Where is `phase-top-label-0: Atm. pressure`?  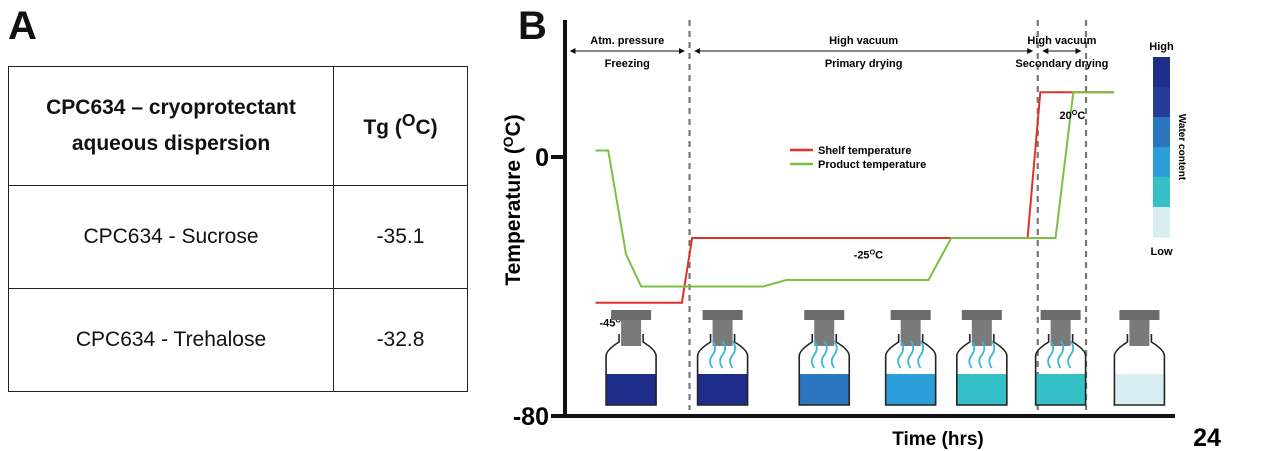 phase-top-label-0: Atm. pressure is located at coordinates (627, 41).